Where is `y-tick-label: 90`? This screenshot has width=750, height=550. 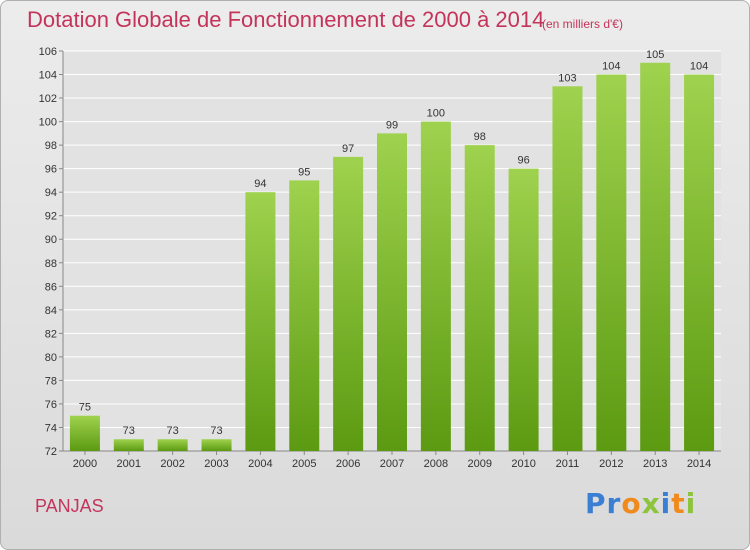 y-tick-label: 90 is located at coordinates (51, 240).